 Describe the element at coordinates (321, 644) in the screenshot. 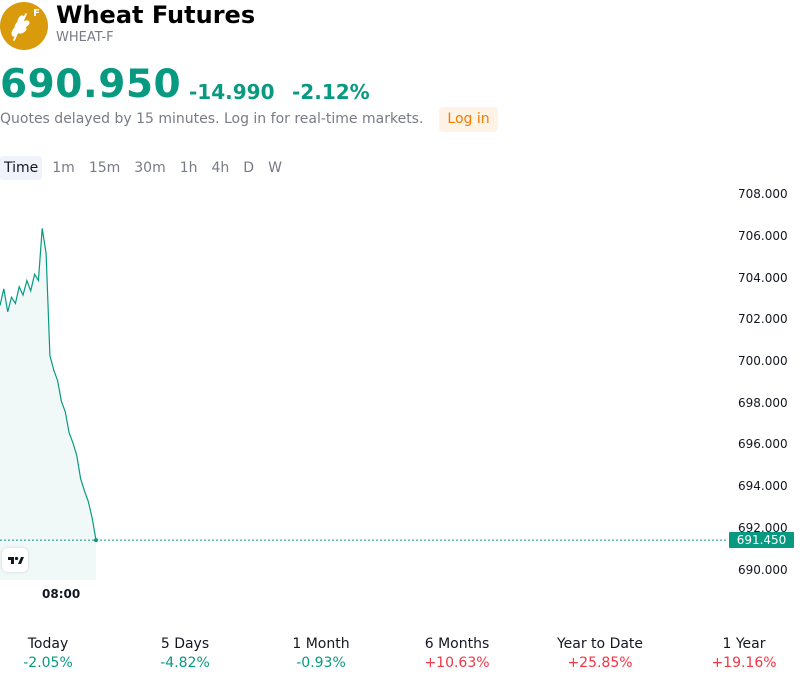

I see `perf-label: 1 Month` at that location.